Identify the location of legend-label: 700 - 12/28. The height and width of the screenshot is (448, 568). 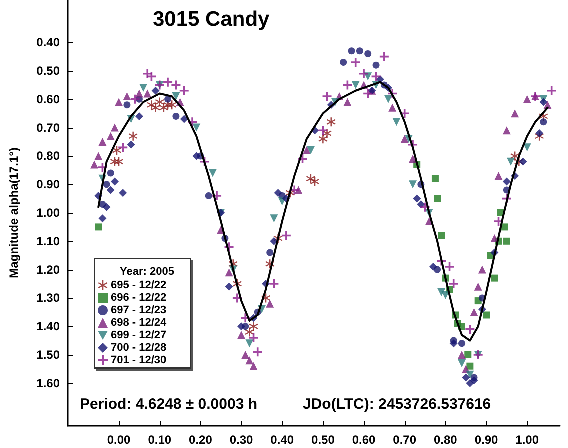
(139, 348).